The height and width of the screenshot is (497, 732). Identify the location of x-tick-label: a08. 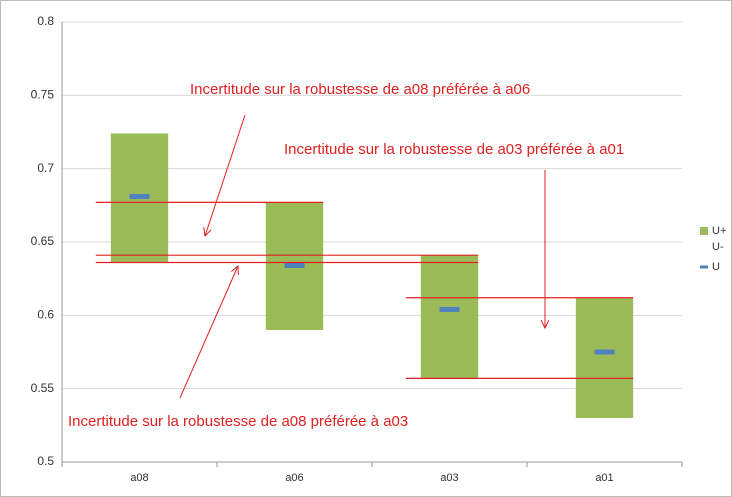
(139, 478).